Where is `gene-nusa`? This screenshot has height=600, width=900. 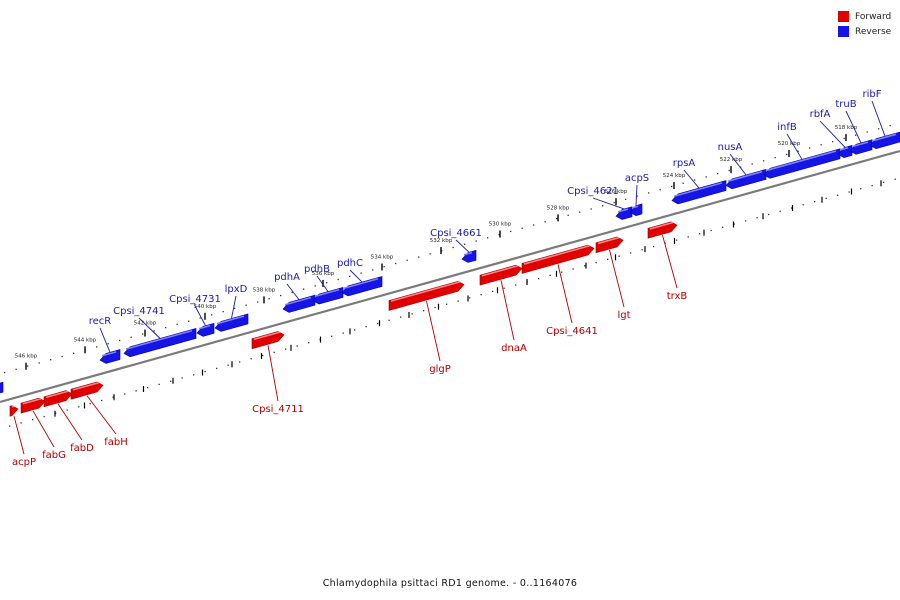
gene-nusa is located at coordinates (746, 179).